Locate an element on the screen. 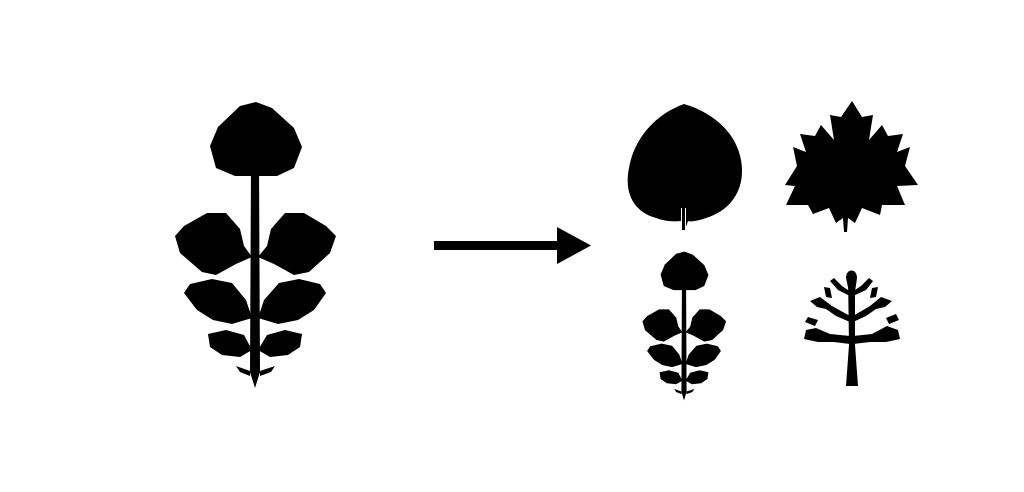 Image resolution: width=1024 pixels, height=492 pixels. lobed-leaf-icon is located at coordinates (852, 328).